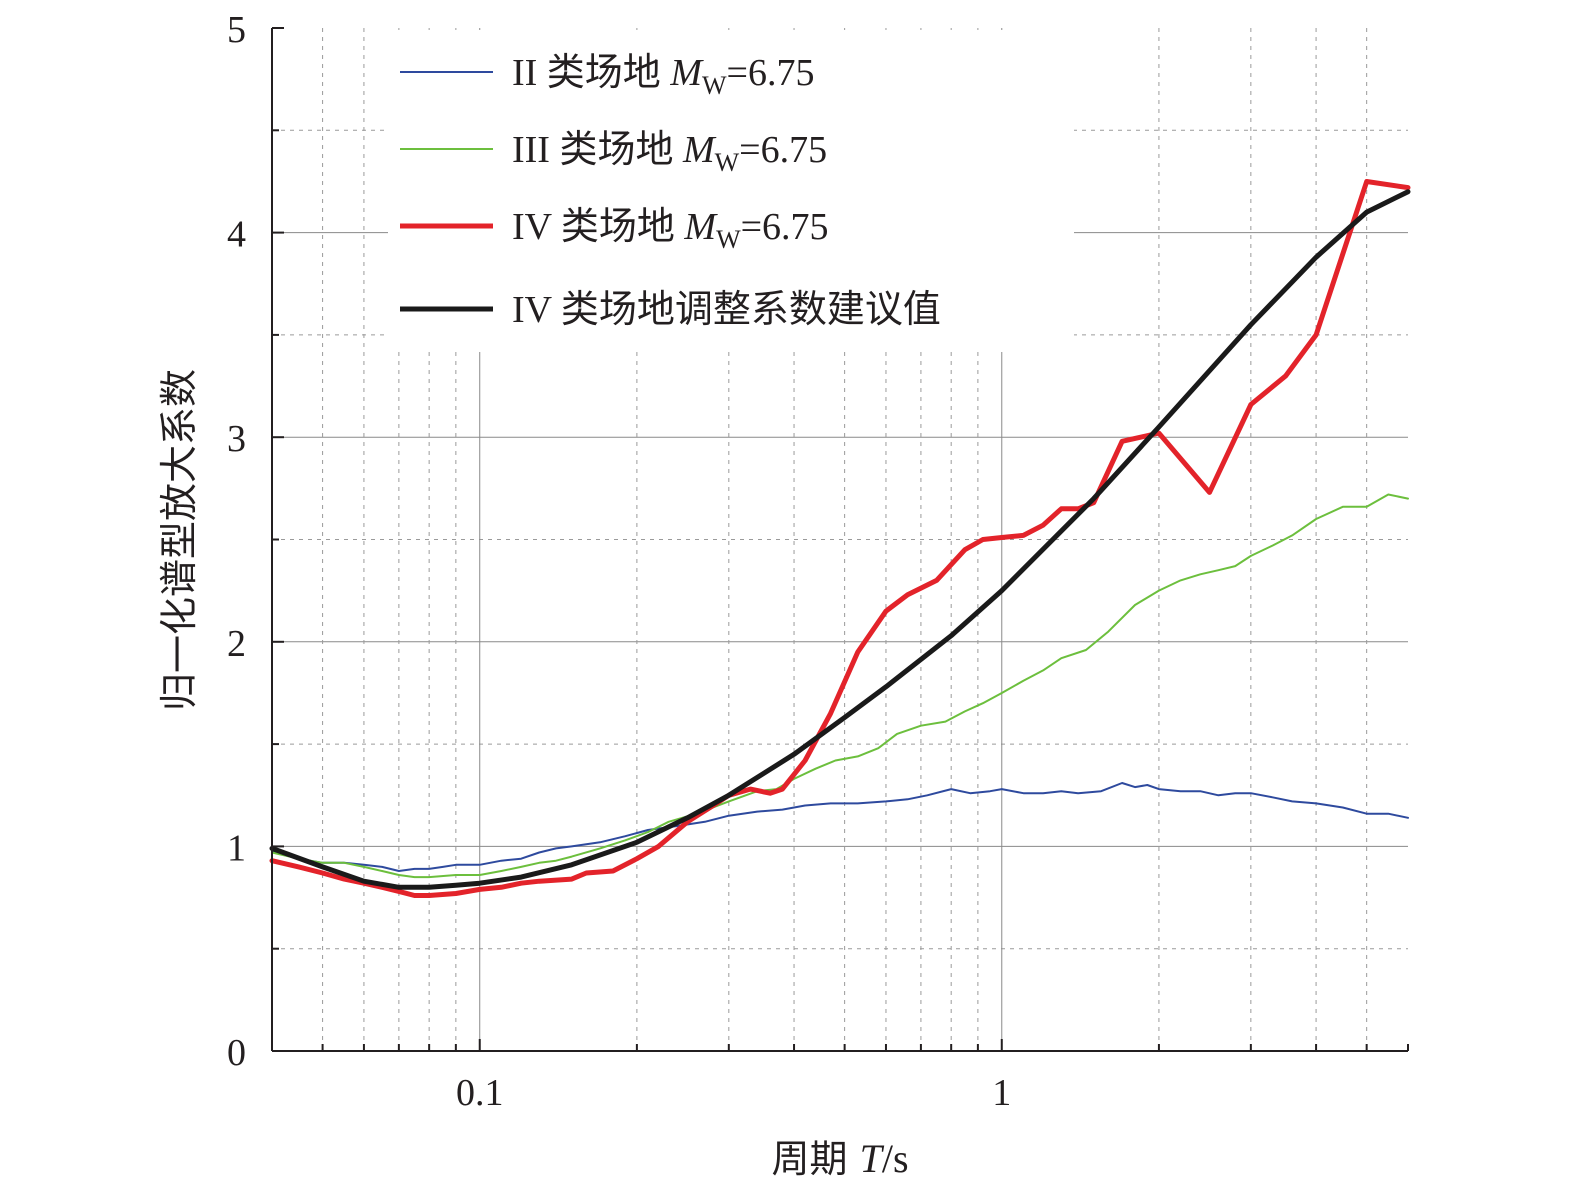 This screenshot has height=1193, width=1575. I want to click on y-axis-title: 归一化谱型放大系数, so click(179, 540).